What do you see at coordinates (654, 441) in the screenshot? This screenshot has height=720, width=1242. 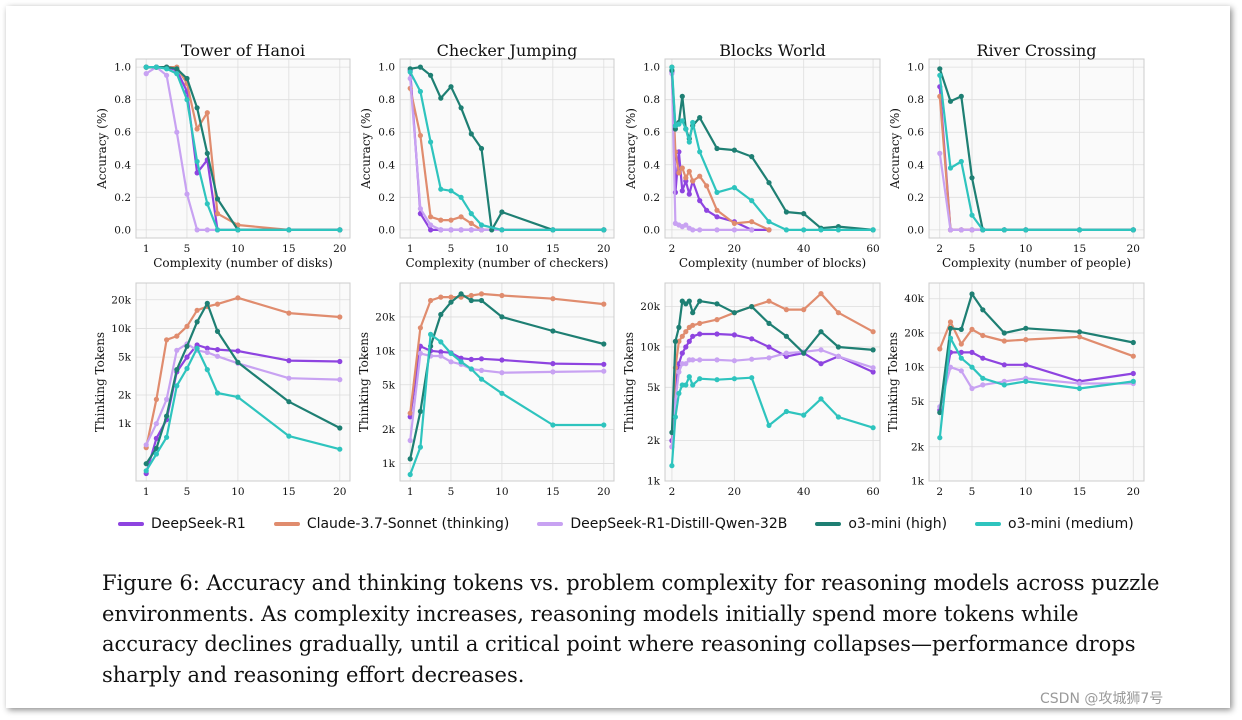 I see `y-tick-label: 2k` at bounding box center [654, 441].